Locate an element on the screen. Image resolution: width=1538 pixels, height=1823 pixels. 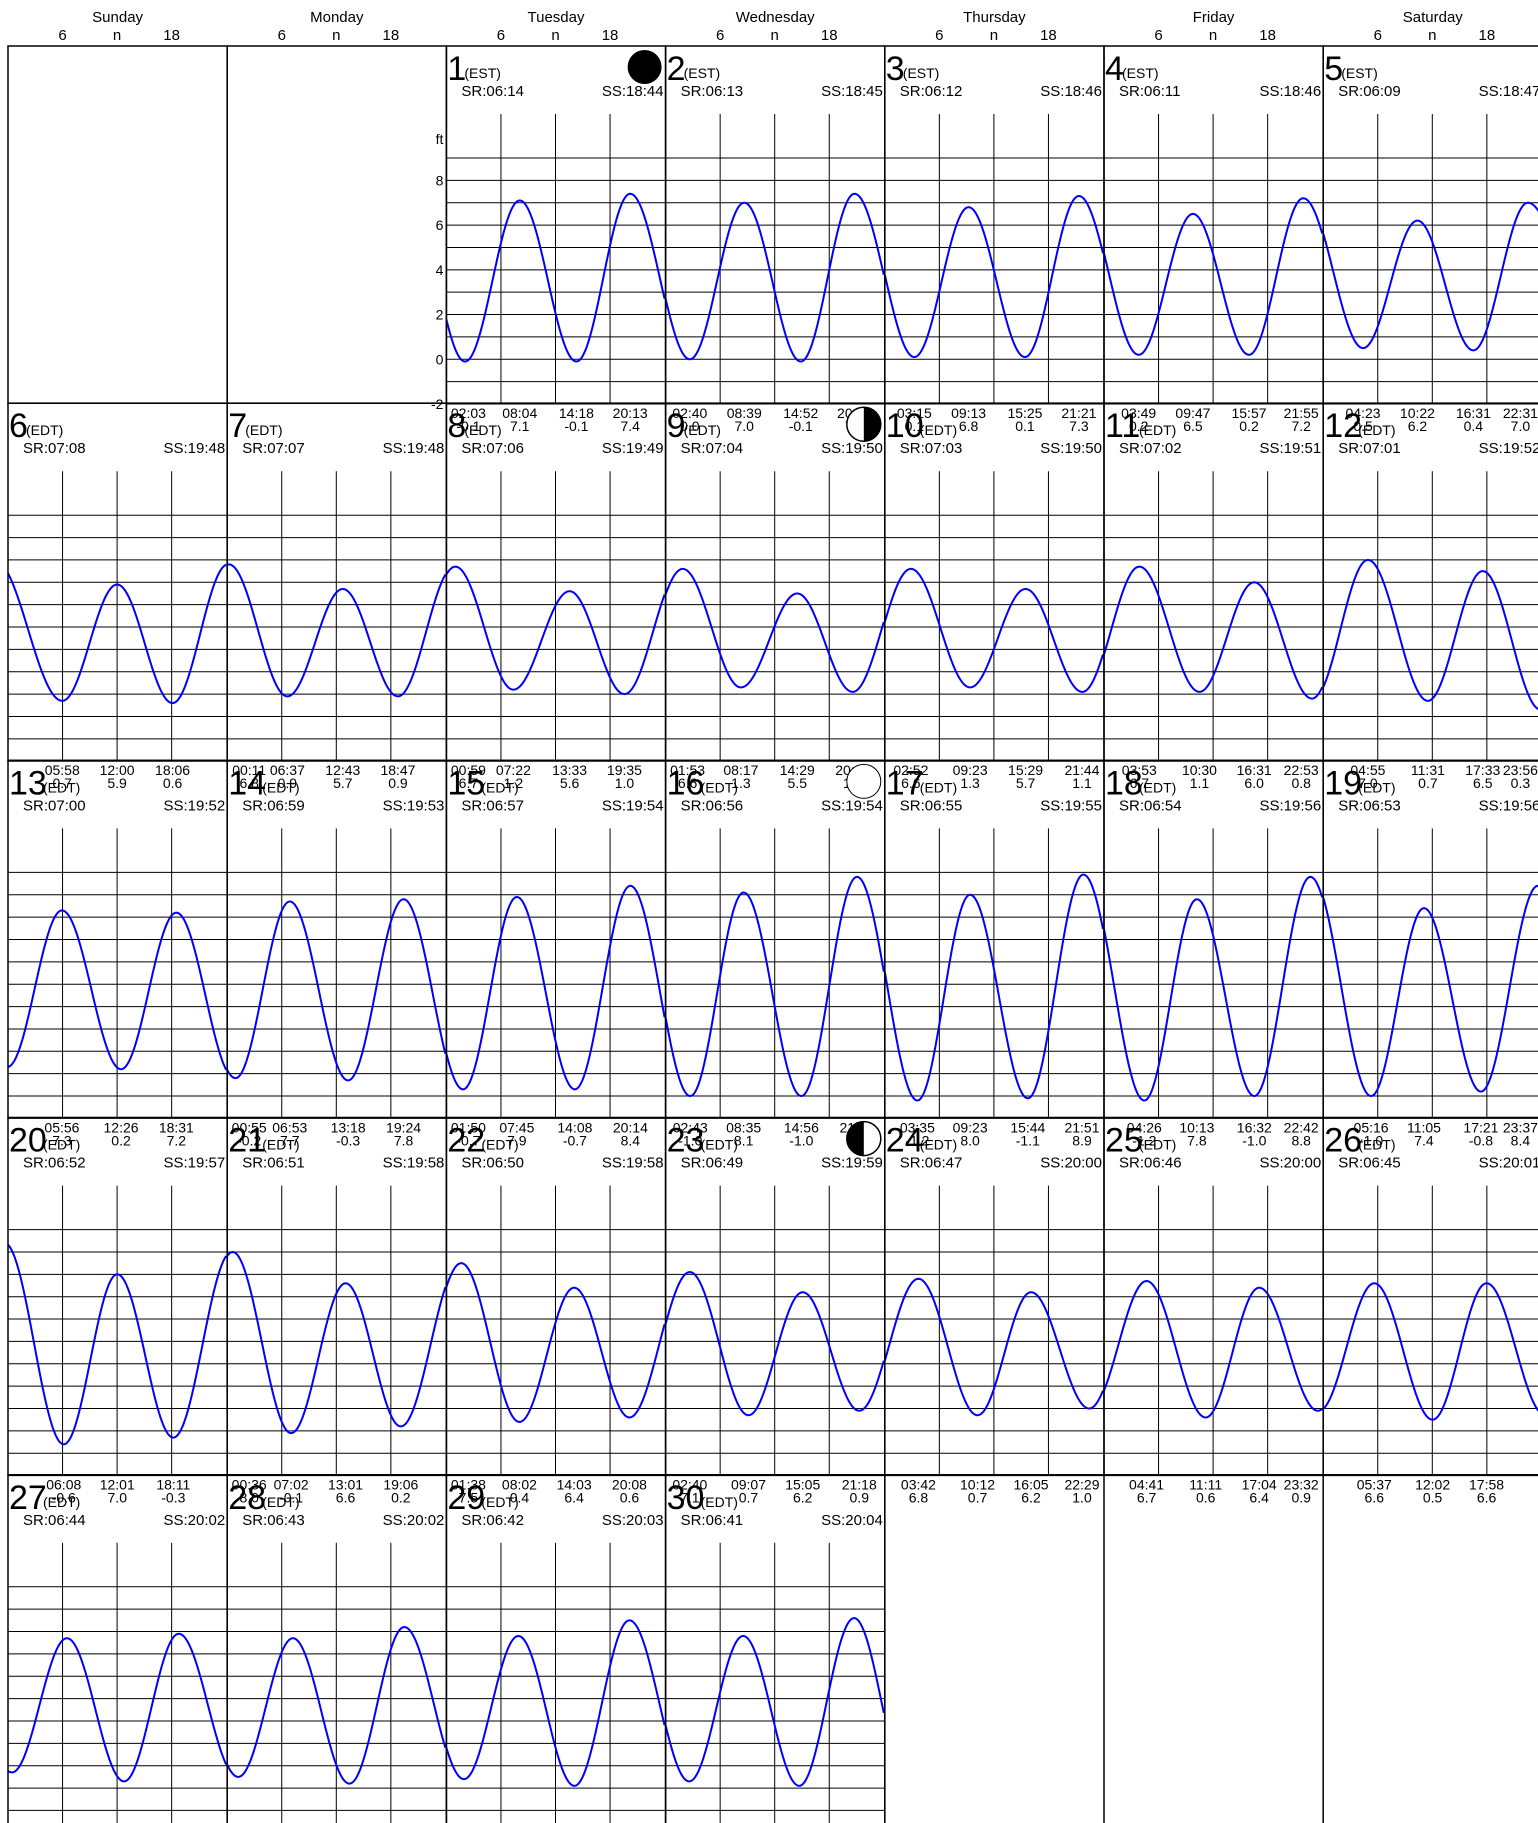
tide-time-label: 08:39 is located at coordinates (744, 413).